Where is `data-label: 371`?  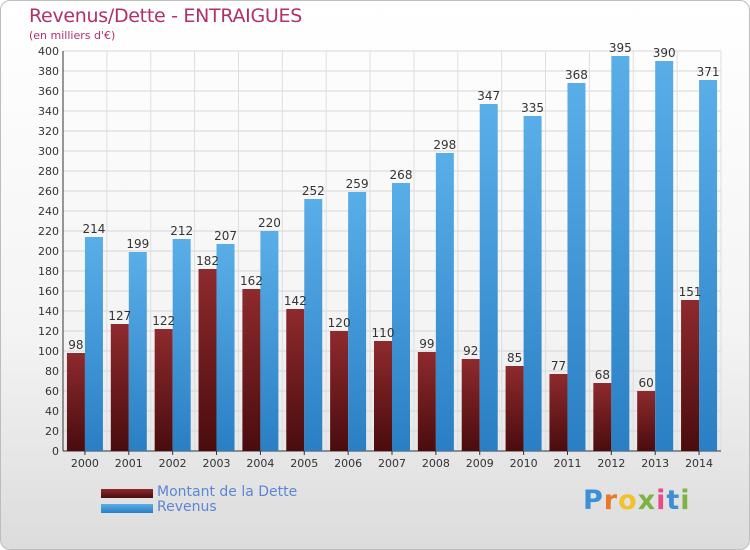 data-label: 371 is located at coordinates (708, 72).